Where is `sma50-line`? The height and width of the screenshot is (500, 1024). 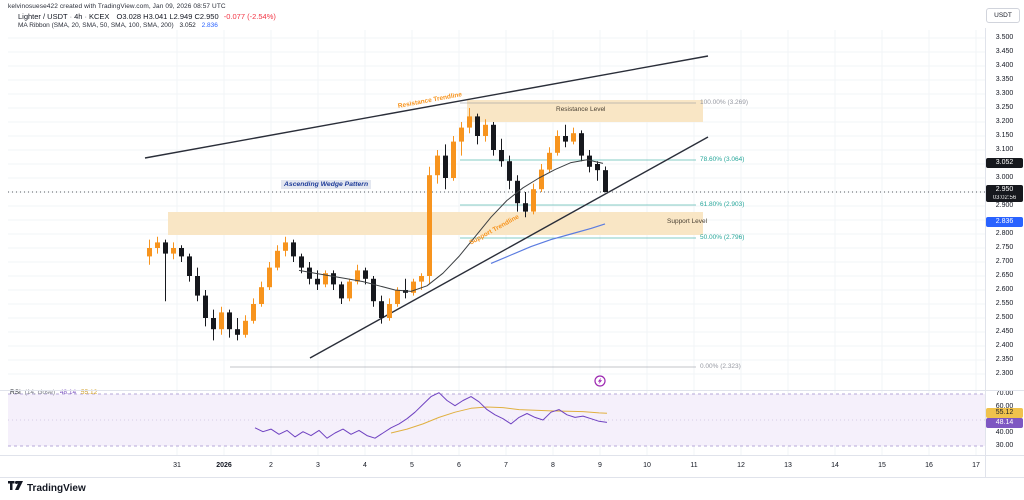 sma50-line is located at coordinates (548, 243).